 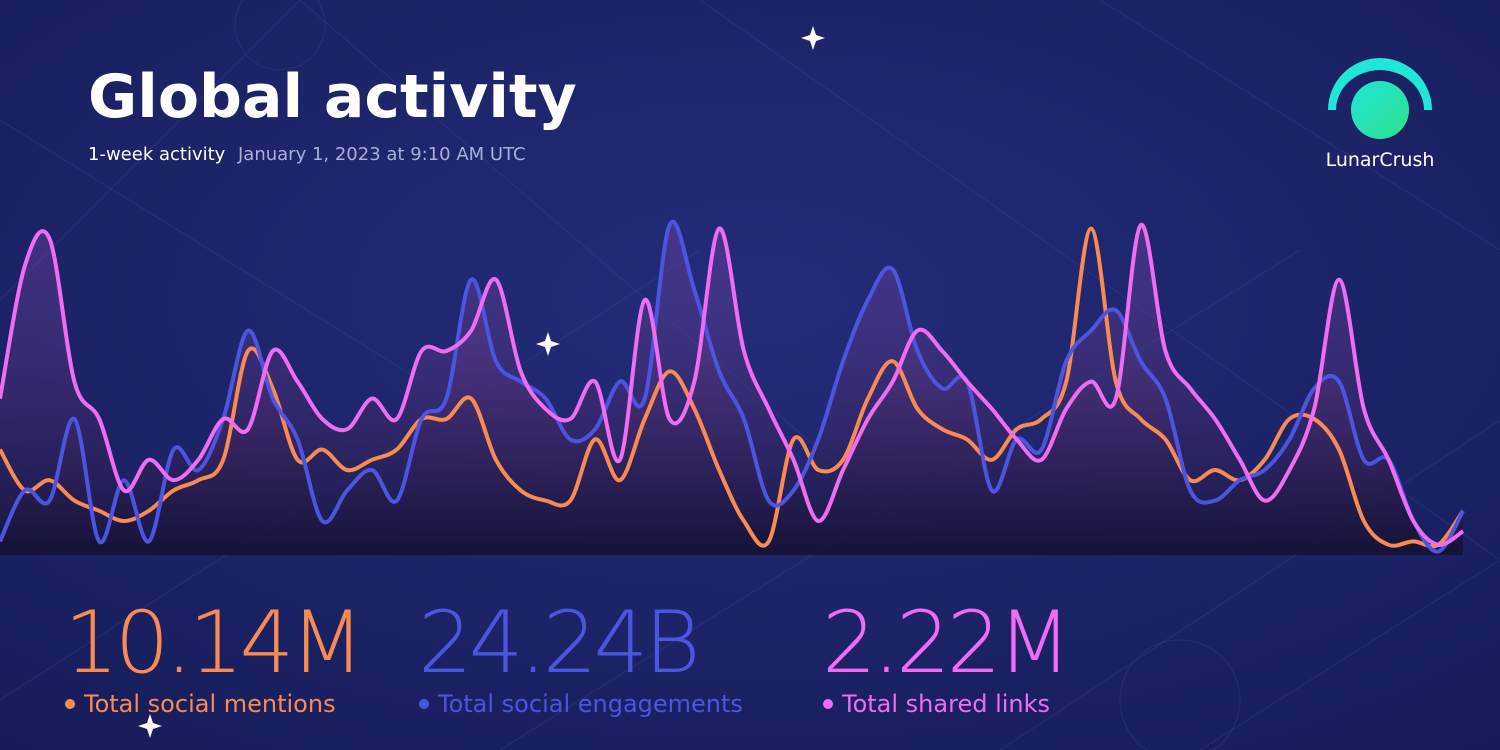 I want to click on subtitle: 1-week activity, so click(x=157, y=154).